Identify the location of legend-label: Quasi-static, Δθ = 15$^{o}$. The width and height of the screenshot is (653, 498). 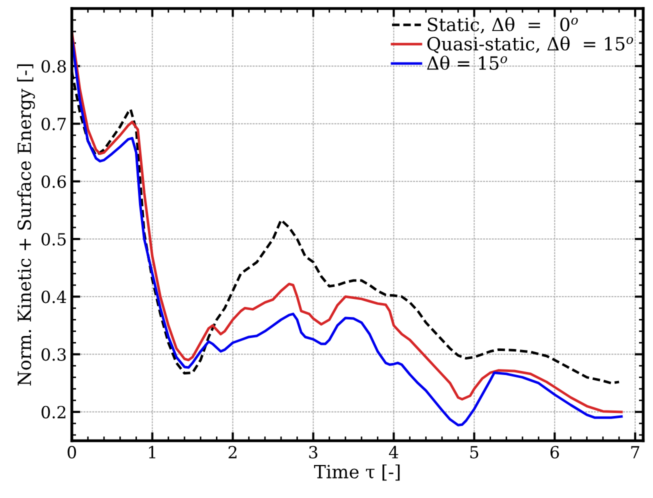
(530, 45).